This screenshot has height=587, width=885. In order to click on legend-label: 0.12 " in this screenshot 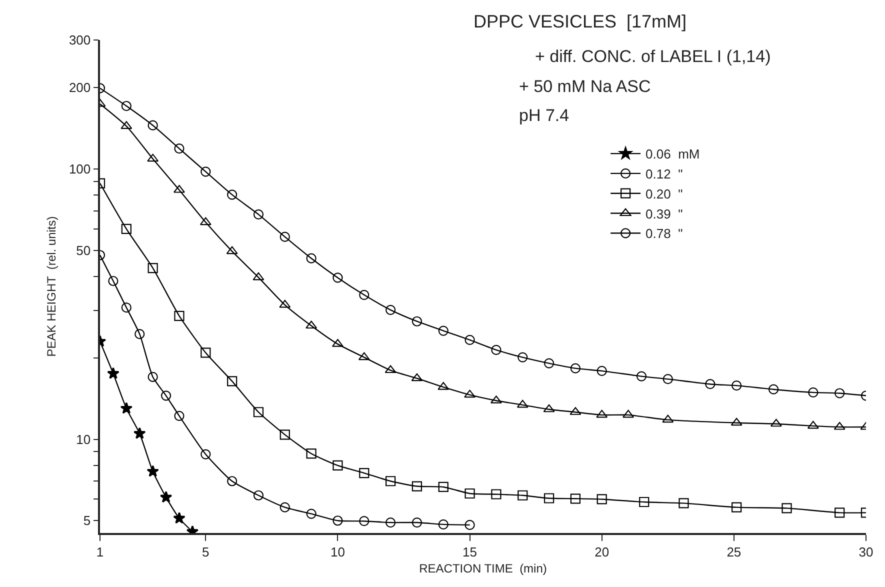, I will do `click(665, 174)`.